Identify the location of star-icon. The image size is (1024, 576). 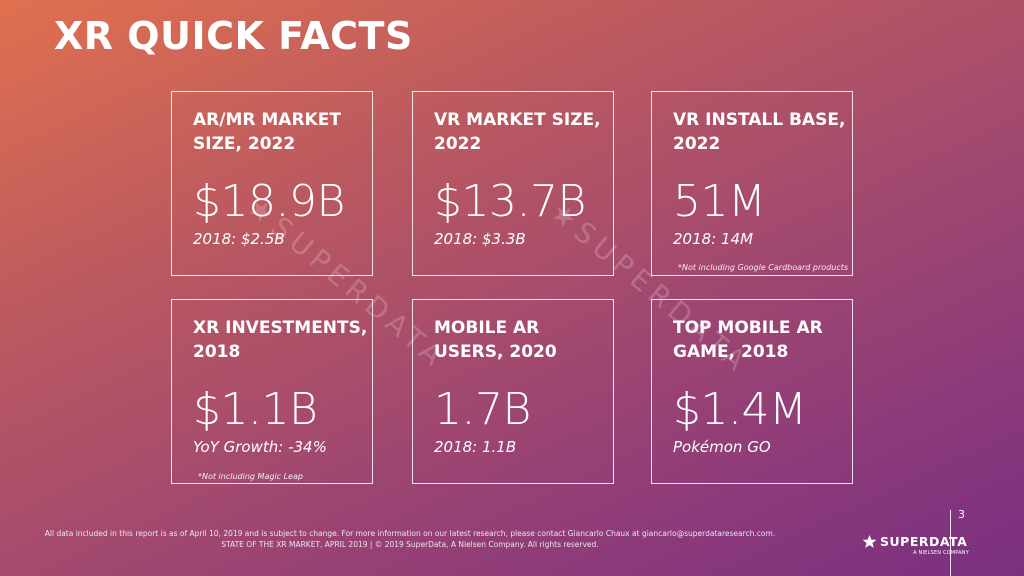
(869, 541).